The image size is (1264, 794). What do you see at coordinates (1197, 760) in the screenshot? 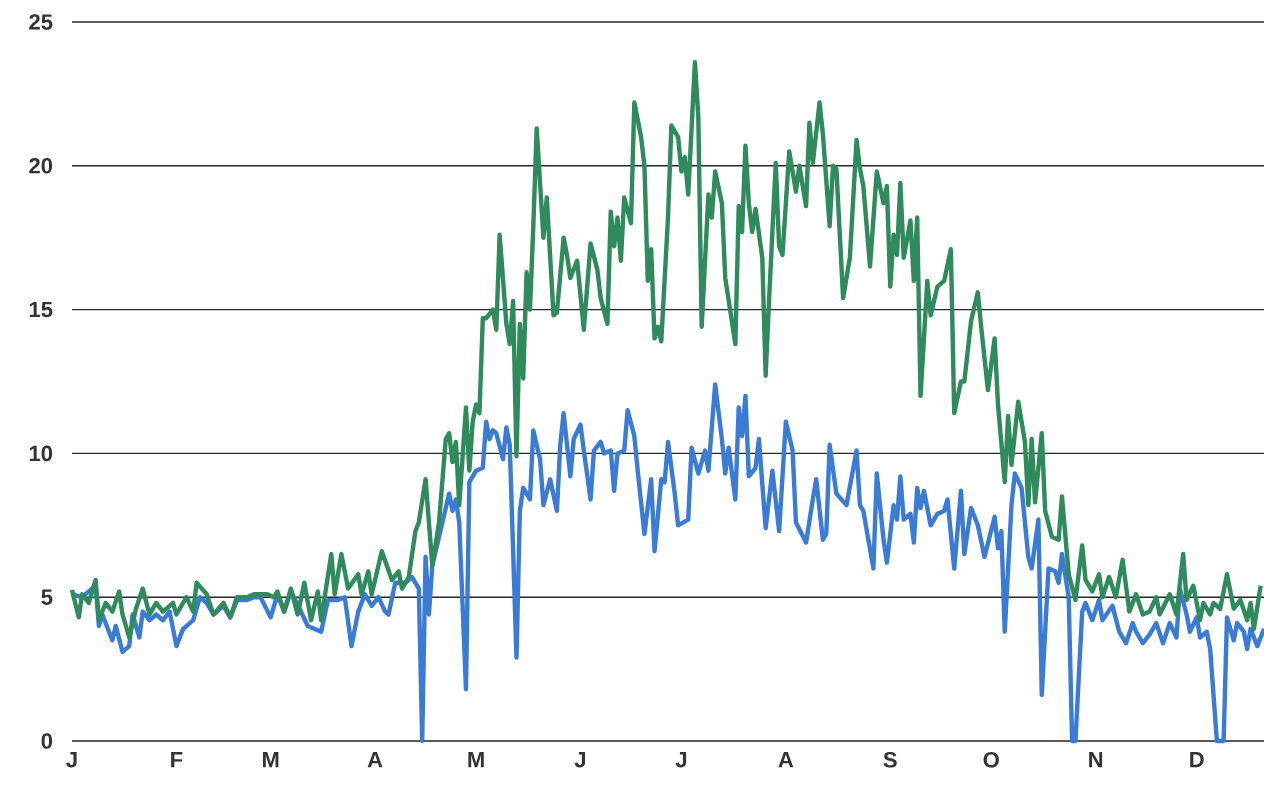
I see `x-tick-label: D` at bounding box center [1197, 760].